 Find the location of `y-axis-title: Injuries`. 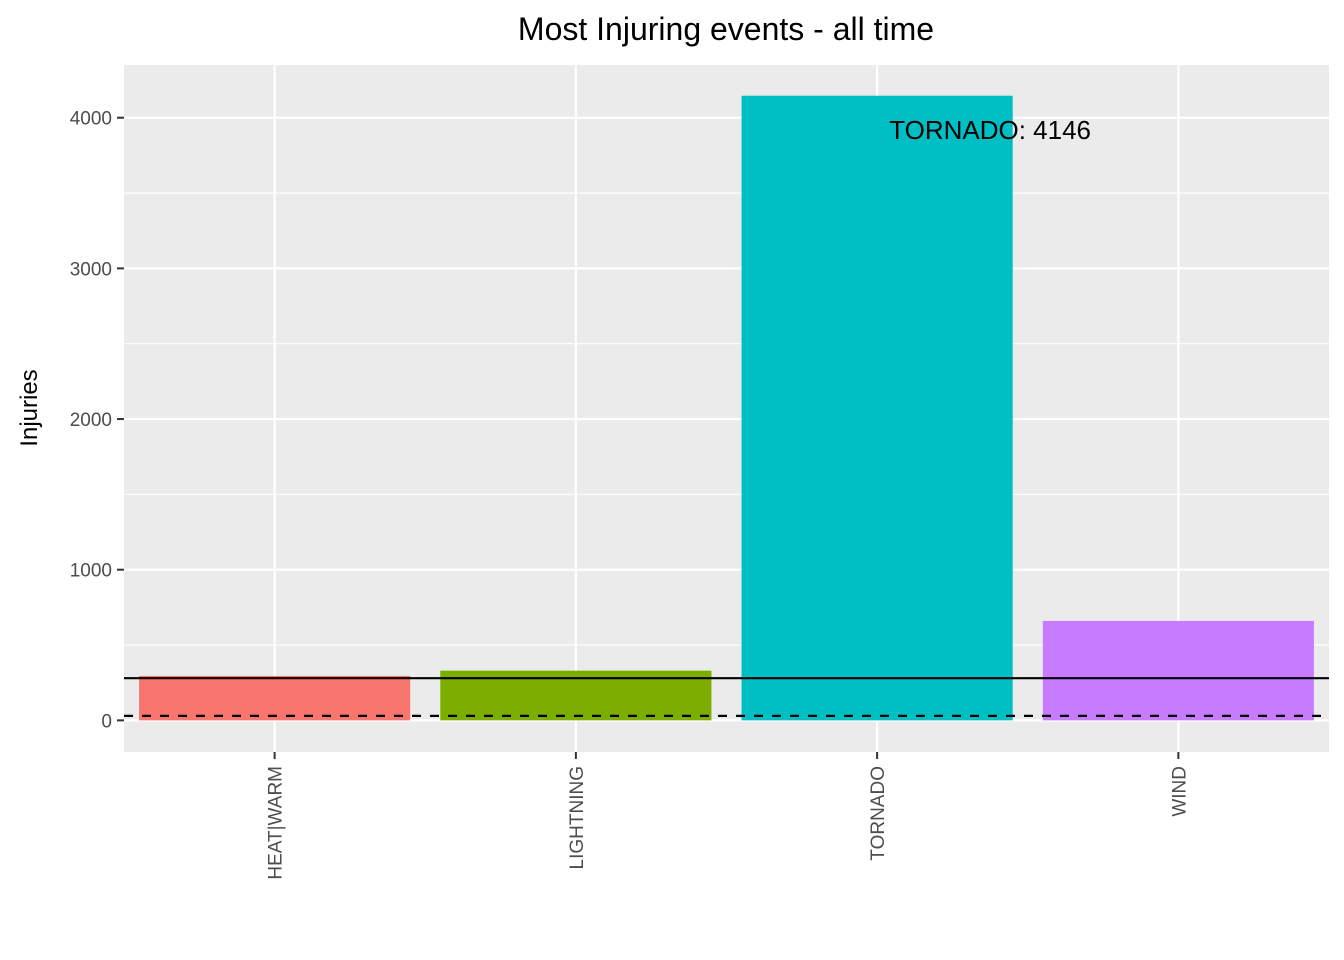

y-axis-title: Injuries is located at coordinates (29, 407).